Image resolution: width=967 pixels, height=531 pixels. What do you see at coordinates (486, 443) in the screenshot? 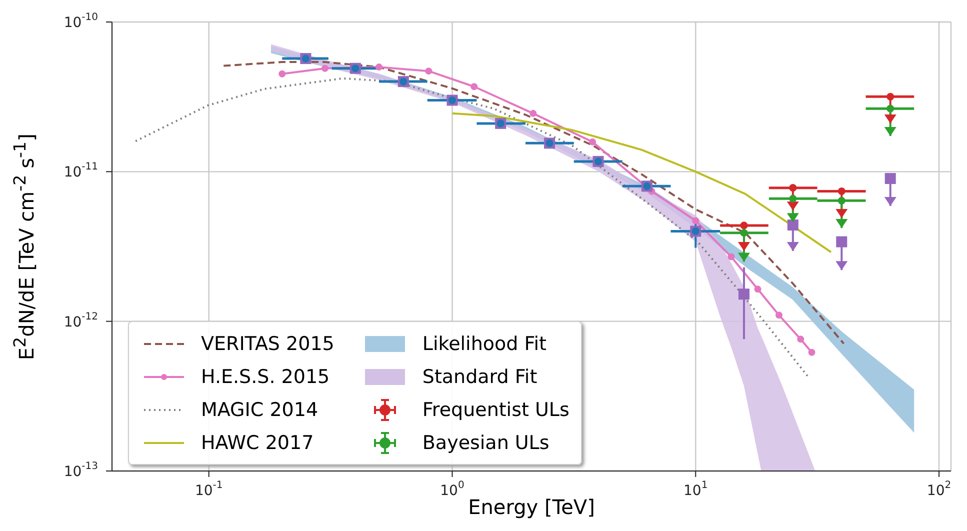
I see `legend-label: Bayesian ULs` at bounding box center [486, 443].